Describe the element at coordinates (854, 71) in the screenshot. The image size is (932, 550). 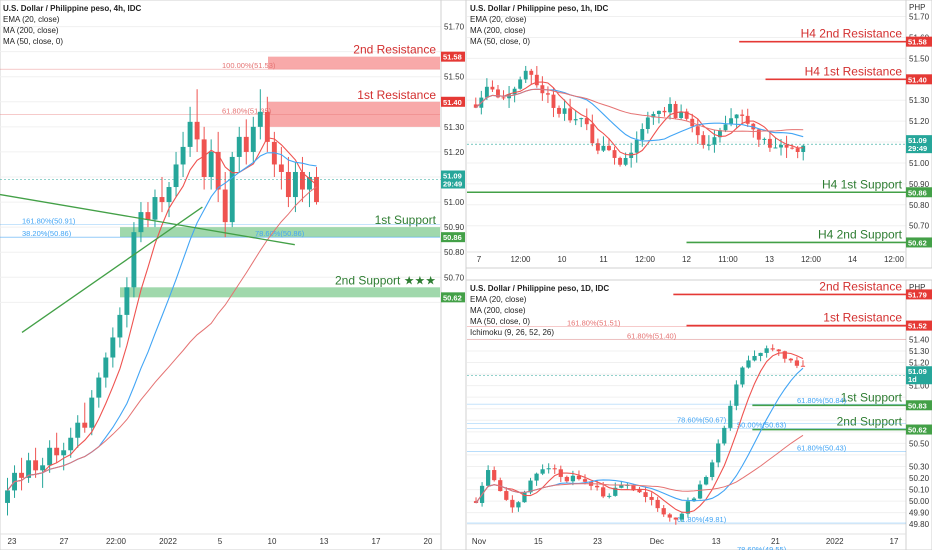
I see `level-label: H4 1st Resistance` at that location.